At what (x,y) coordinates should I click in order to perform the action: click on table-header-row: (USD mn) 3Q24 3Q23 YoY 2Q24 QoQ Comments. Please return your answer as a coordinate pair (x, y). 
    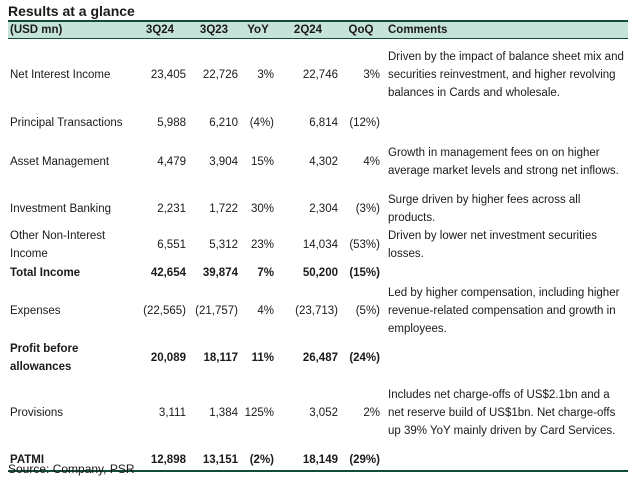
    Looking at the image, I should click on (318, 30).